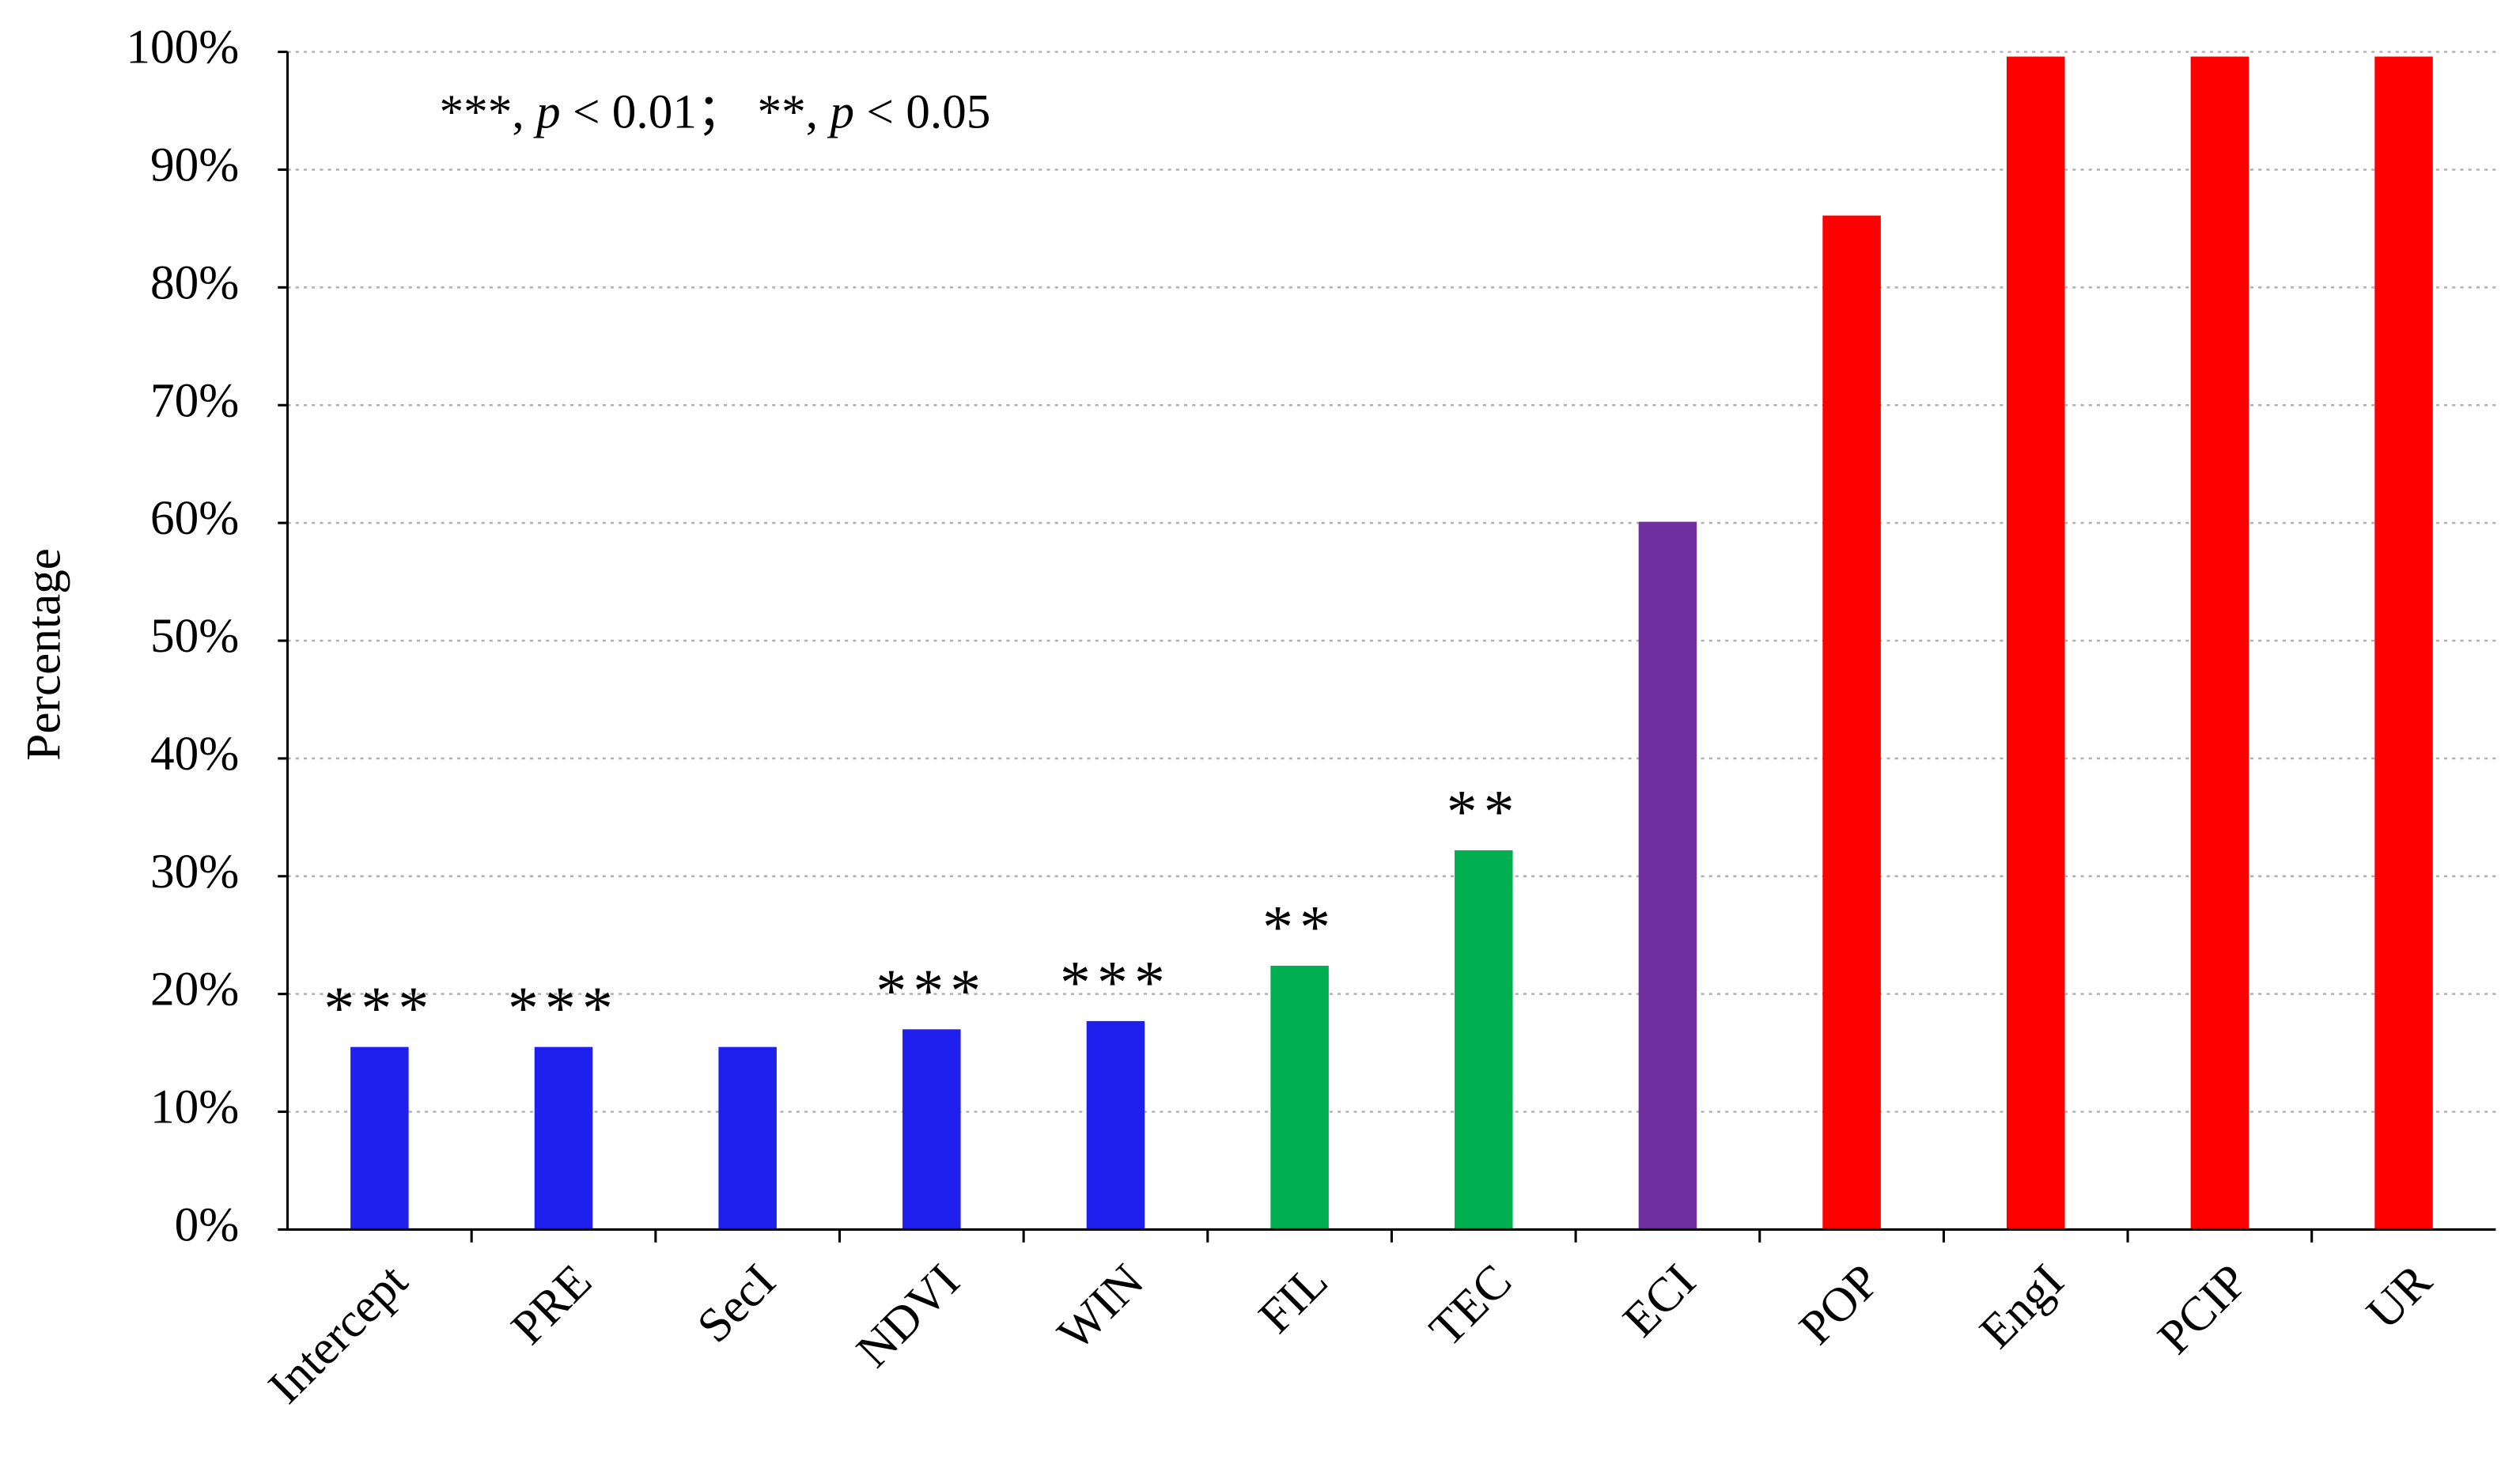 The height and width of the screenshot is (1472, 2520). I want to click on y-tick-label: 30%, so click(194, 872).